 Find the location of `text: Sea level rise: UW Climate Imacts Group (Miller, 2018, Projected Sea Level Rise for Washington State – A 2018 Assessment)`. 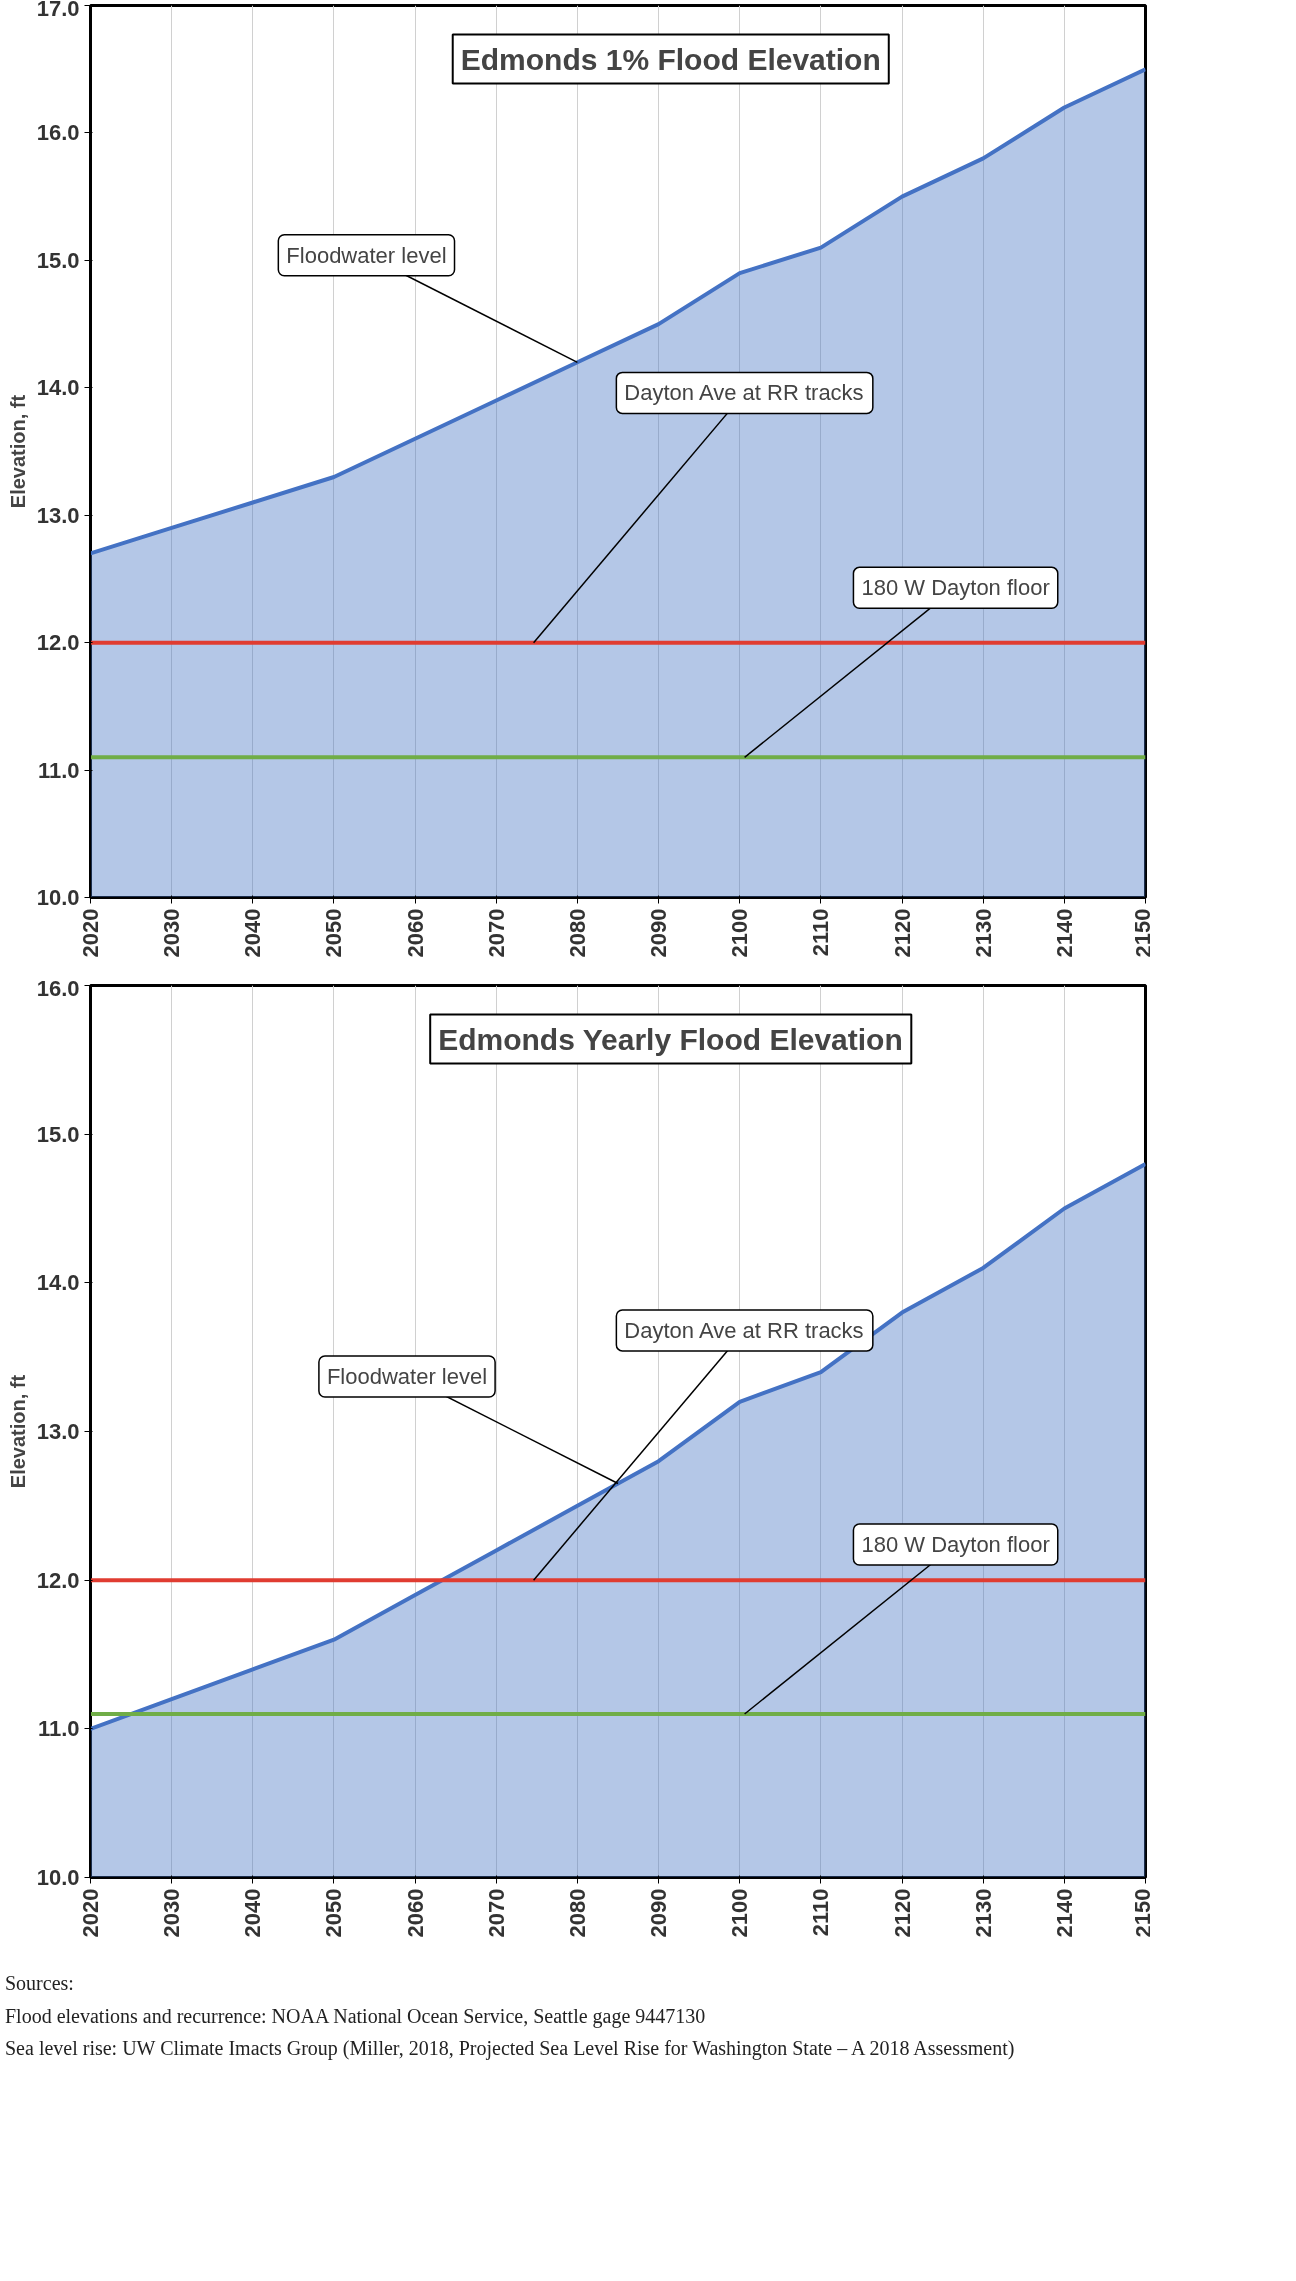

text: Sea level rise: UW Climate Imacts Group (Miller, 2018, Projected Sea Level Rise for Washington State – A 2018 Assessment) is located at coordinates (510, 2049).